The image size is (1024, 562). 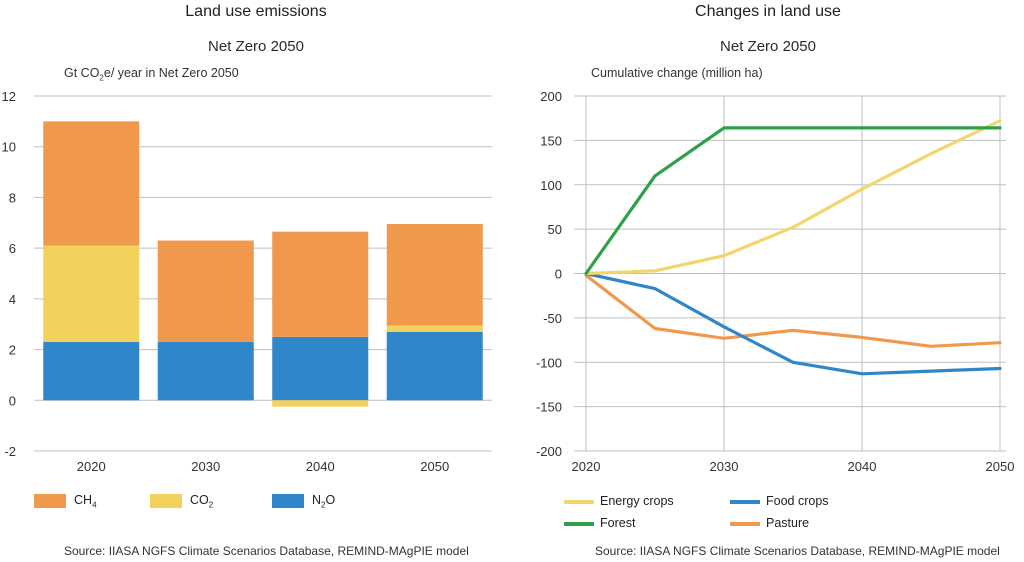 What do you see at coordinates (101, 78) in the screenshot?
I see `unit-subscript: 2` at bounding box center [101, 78].